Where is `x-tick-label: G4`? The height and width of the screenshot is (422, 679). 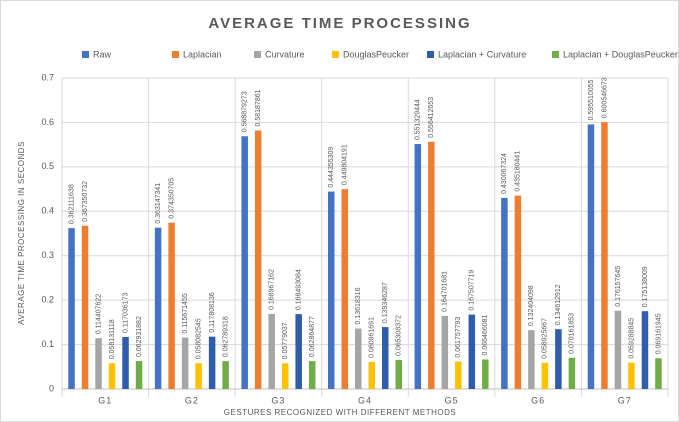 x-tick-label: G4 is located at coordinates (365, 400).